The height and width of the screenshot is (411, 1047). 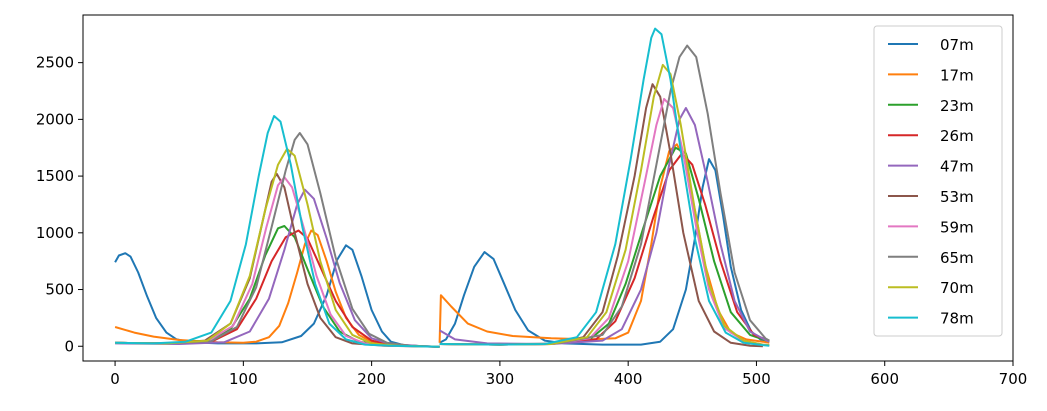 I want to click on legend-box, so click(x=938, y=181).